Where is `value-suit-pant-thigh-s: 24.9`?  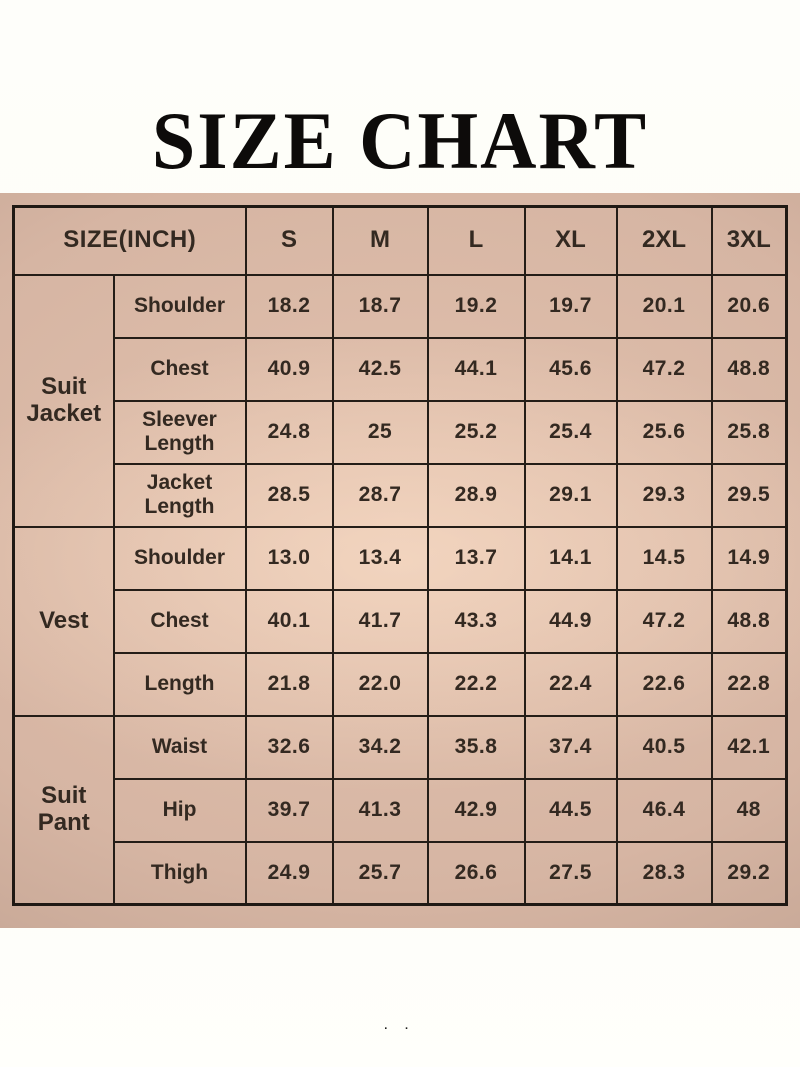
value-suit-pant-thigh-s: 24.9 is located at coordinates (289, 873).